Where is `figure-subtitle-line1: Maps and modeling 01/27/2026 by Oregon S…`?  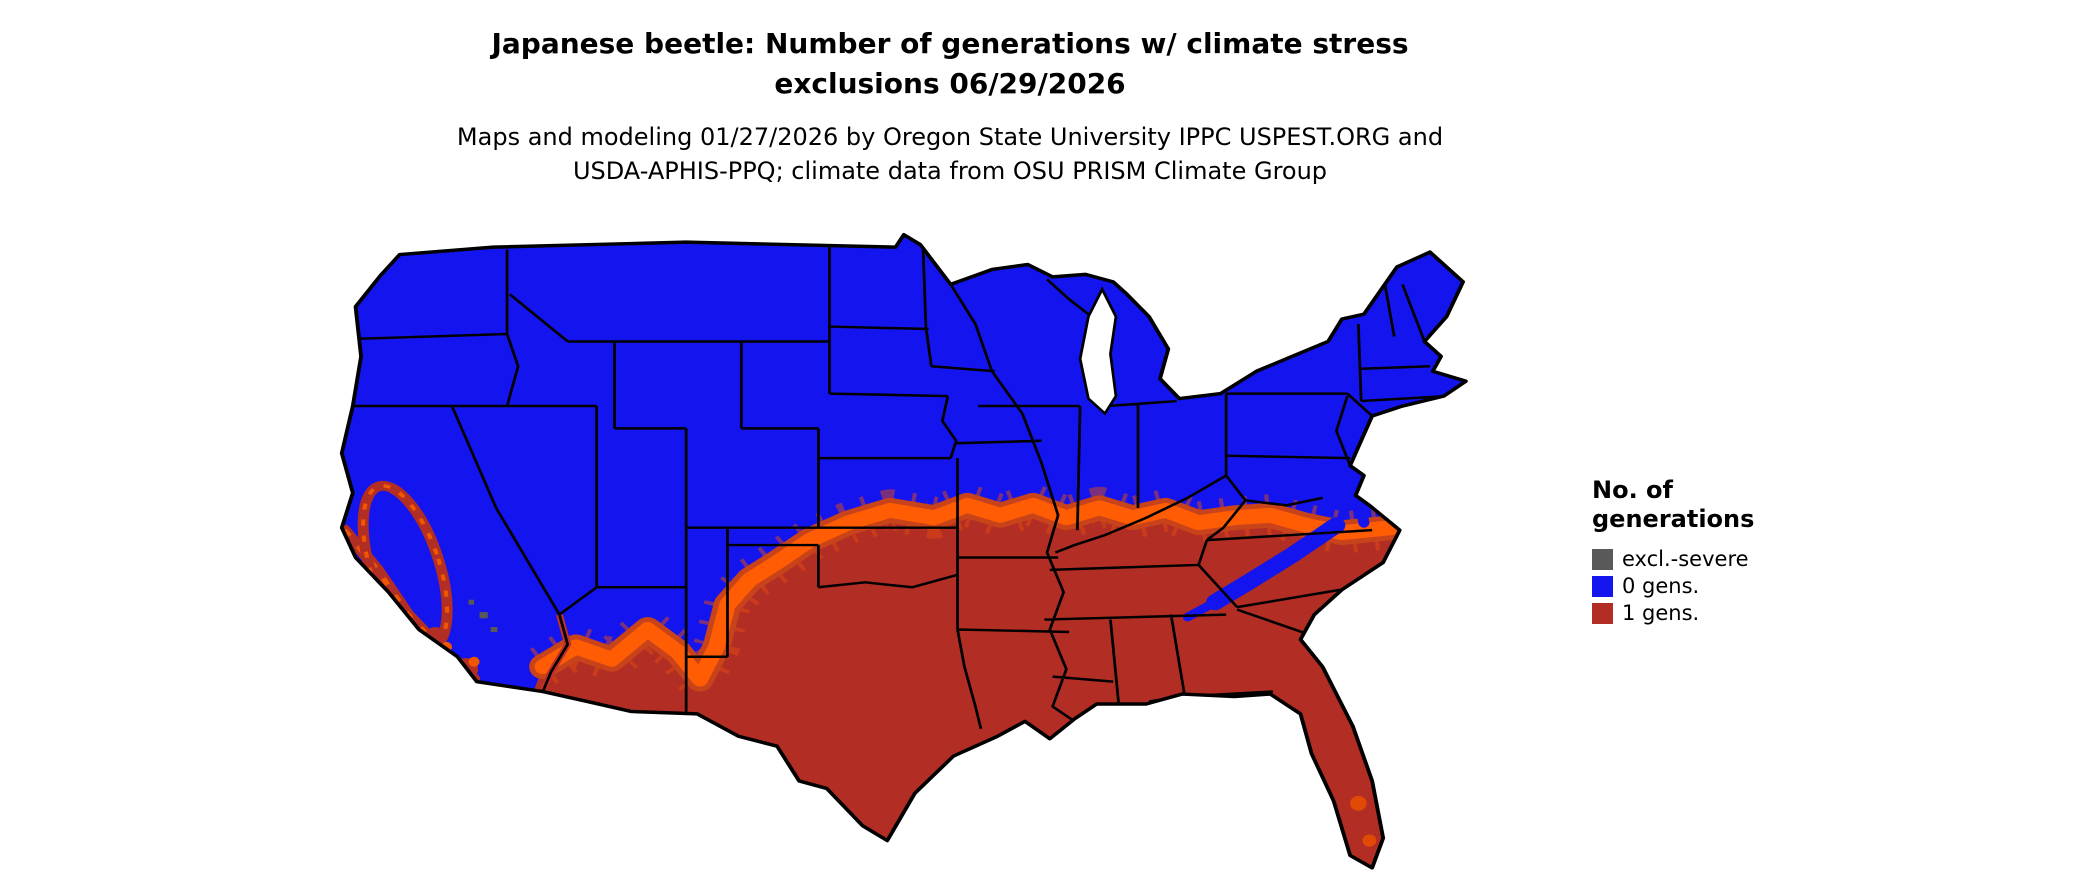
figure-subtitle-line1: Maps and modeling 01/27/2026 by Oregon S… is located at coordinates (950, 137).